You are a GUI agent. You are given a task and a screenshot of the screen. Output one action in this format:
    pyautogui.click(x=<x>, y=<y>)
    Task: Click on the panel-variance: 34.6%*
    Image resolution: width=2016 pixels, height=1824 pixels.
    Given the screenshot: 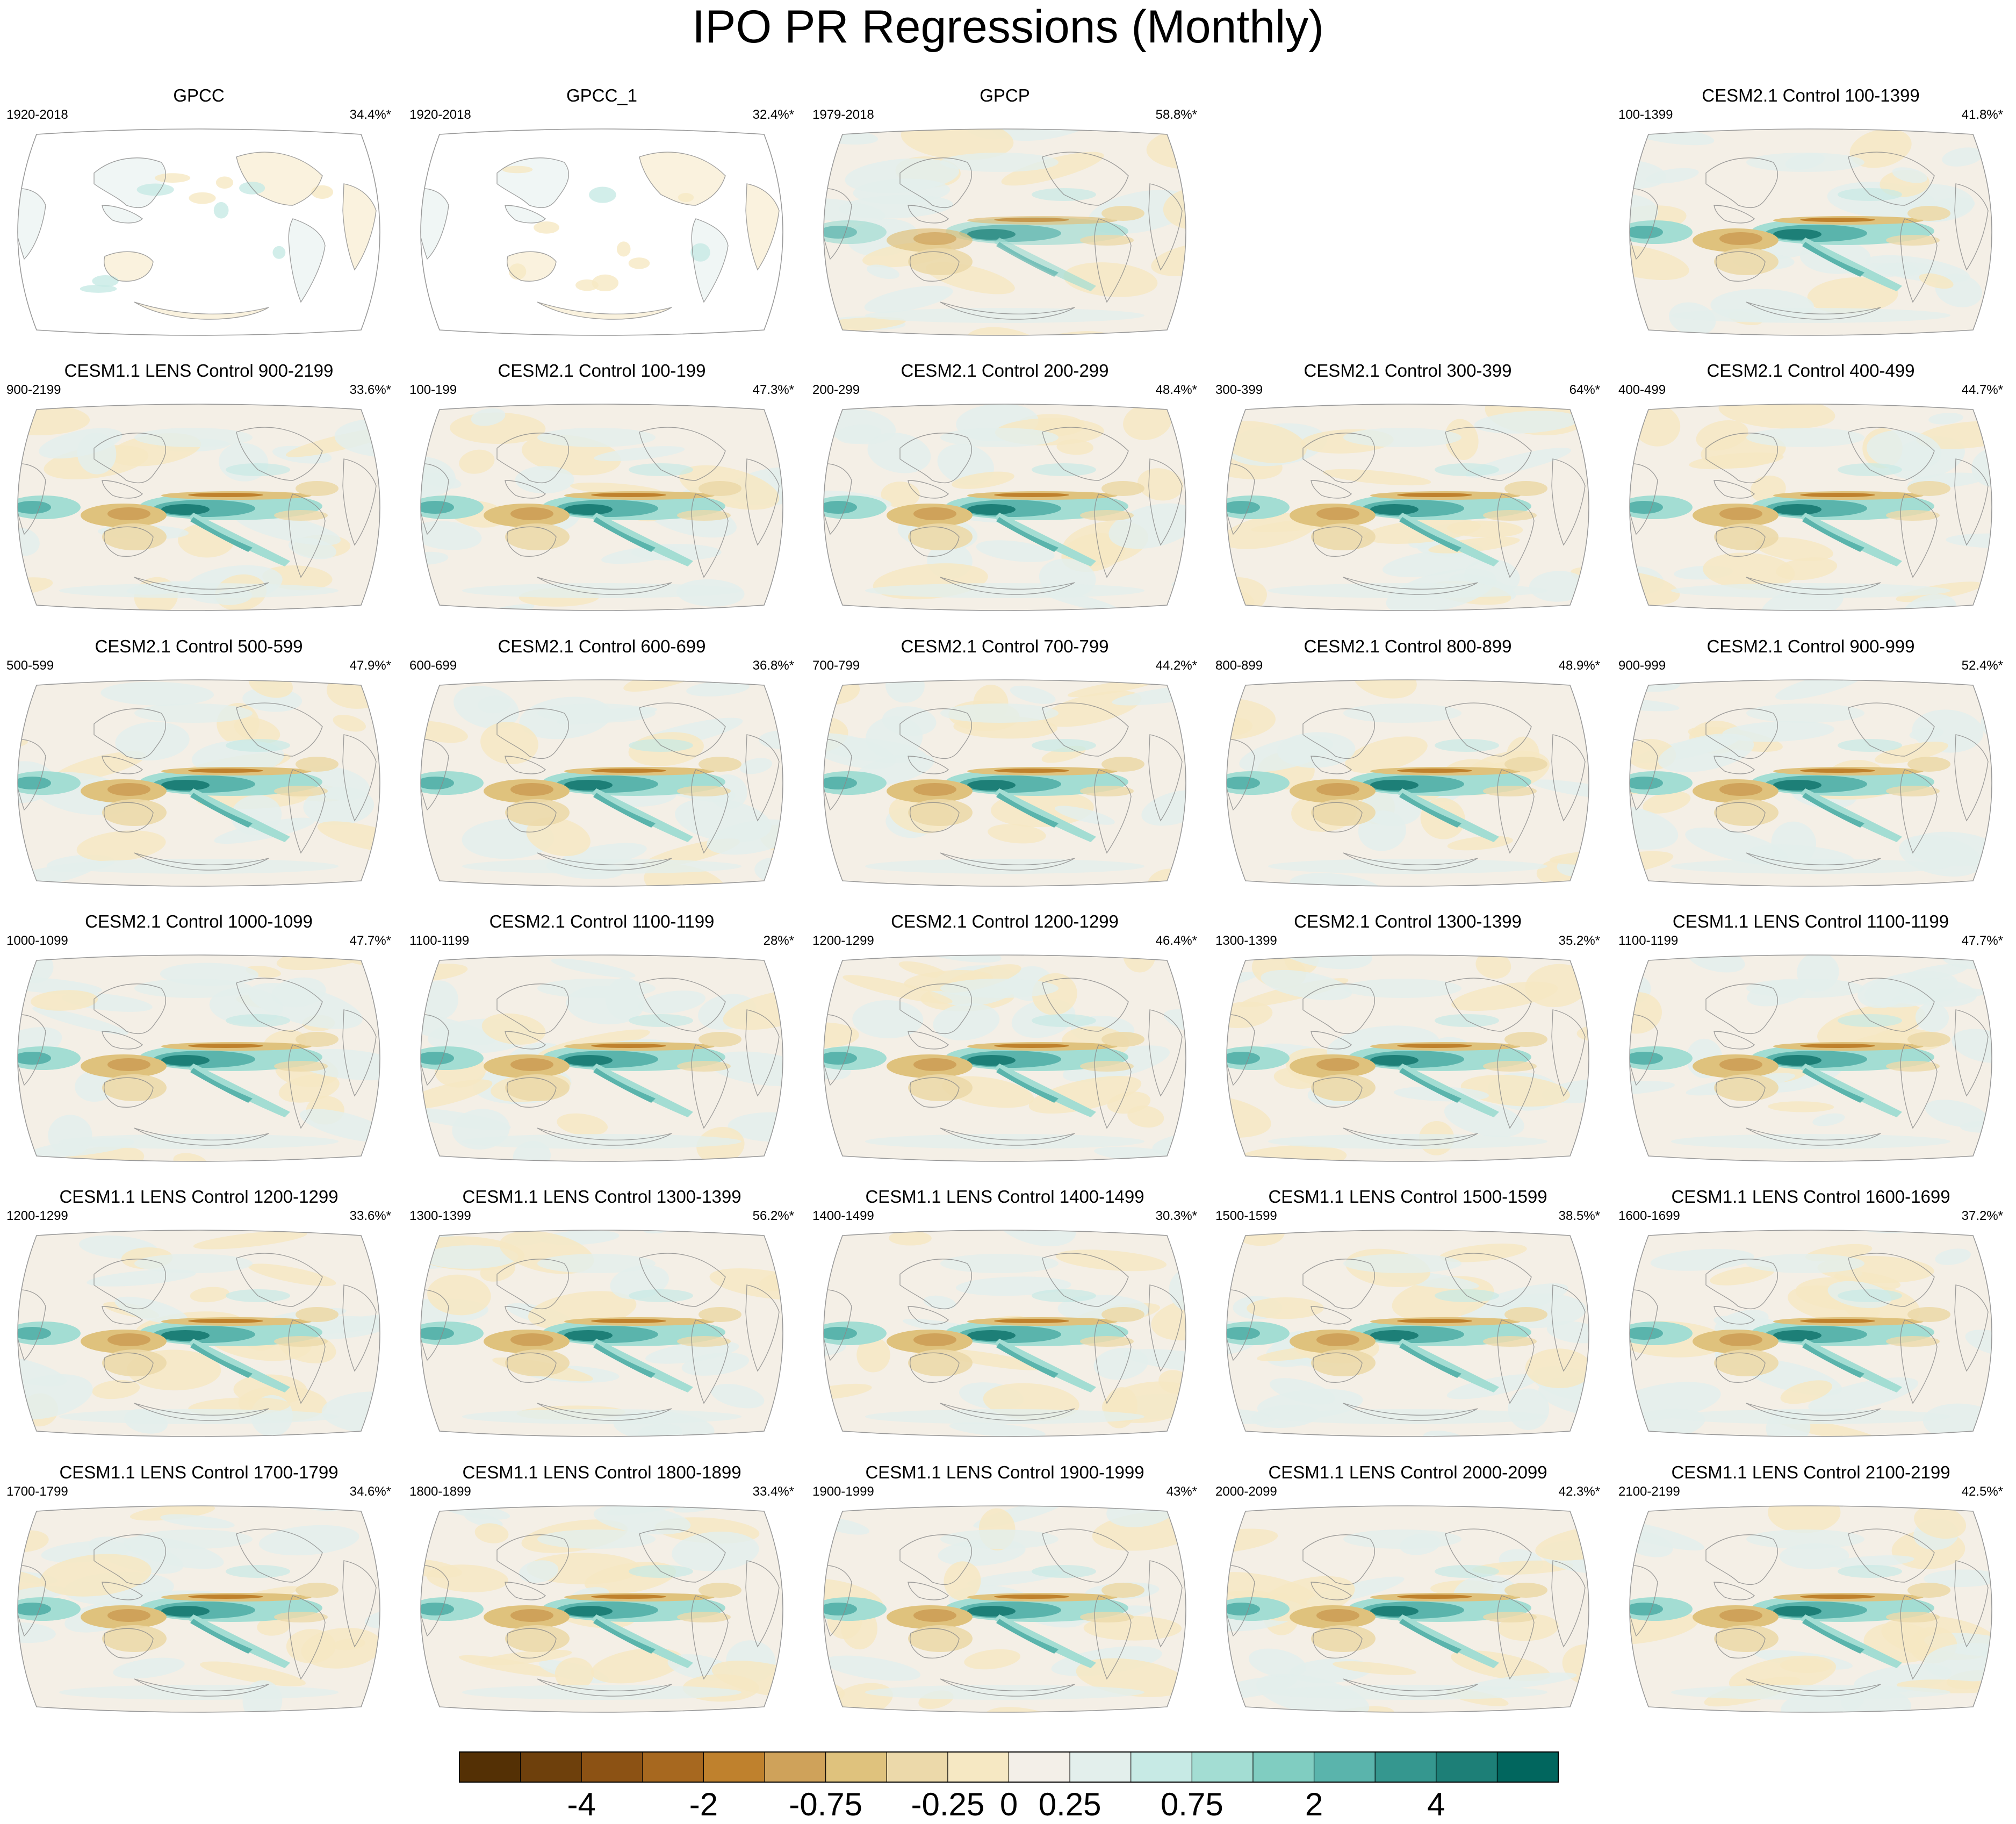 What is the action you would take?
    pyautogui.click(x=370, y=1491)
    